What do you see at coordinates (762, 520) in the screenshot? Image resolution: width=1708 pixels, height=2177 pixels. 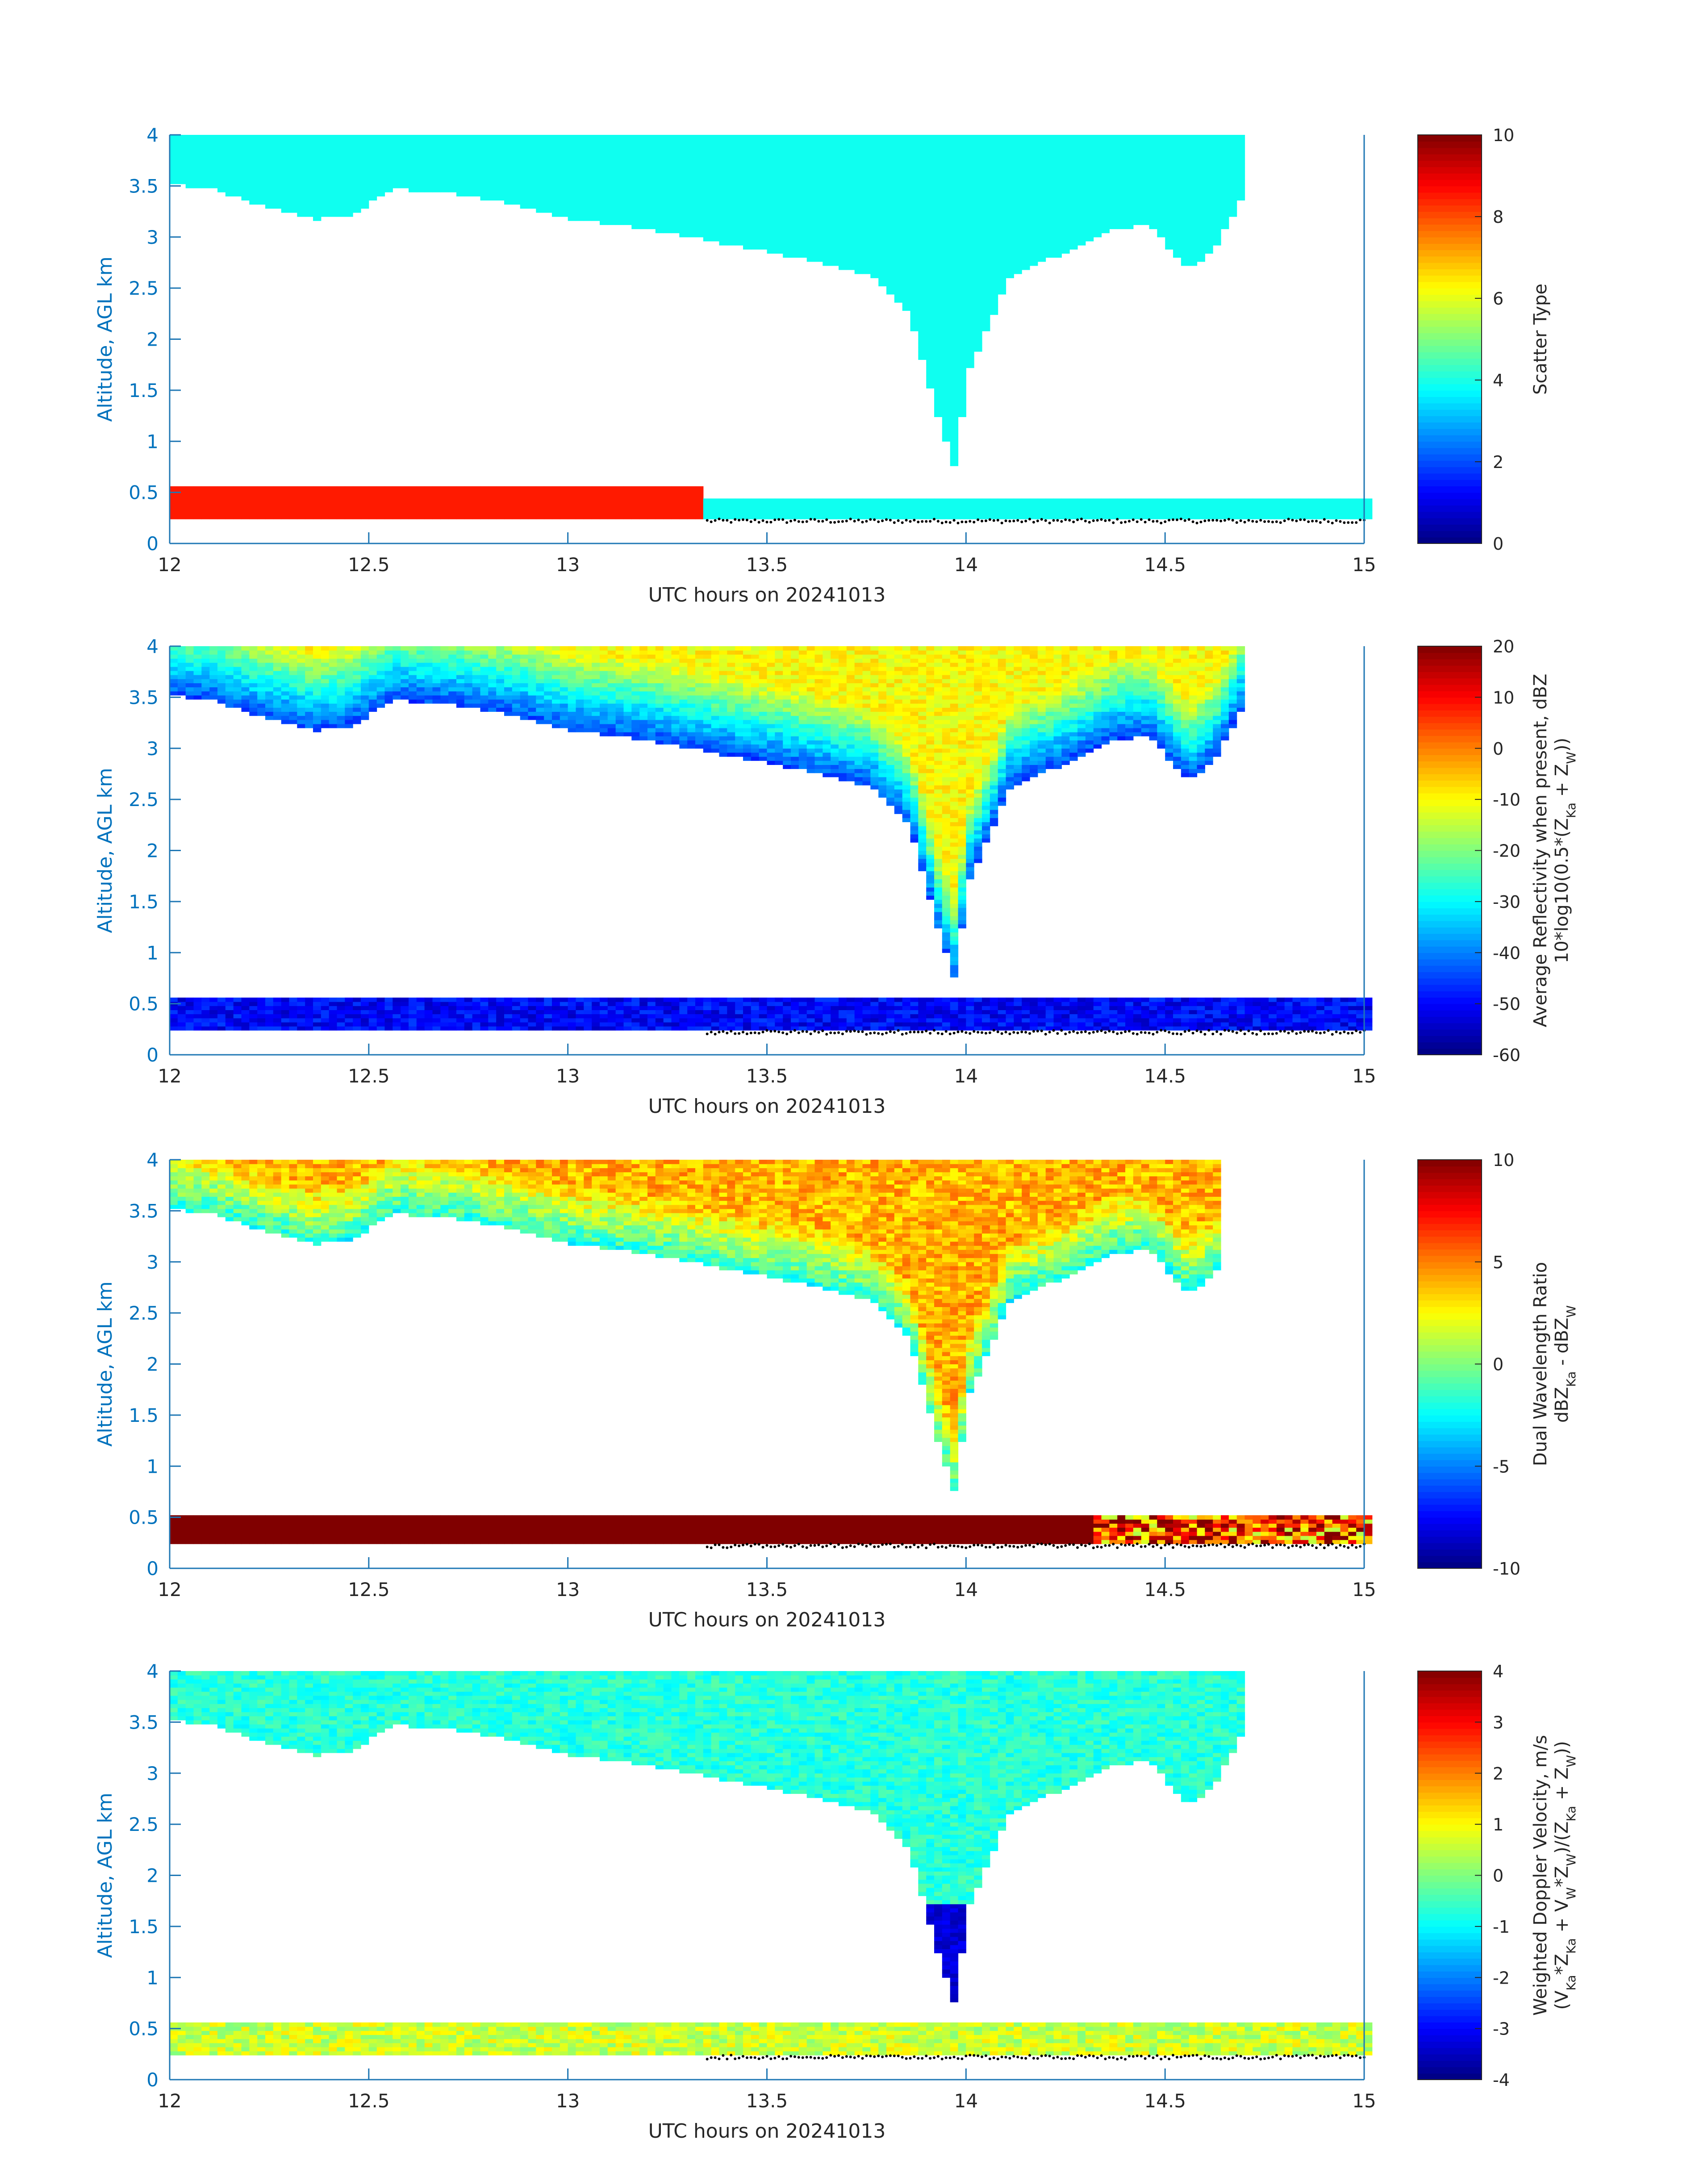 I see `ground-marker` at bounding box center [762, 520].